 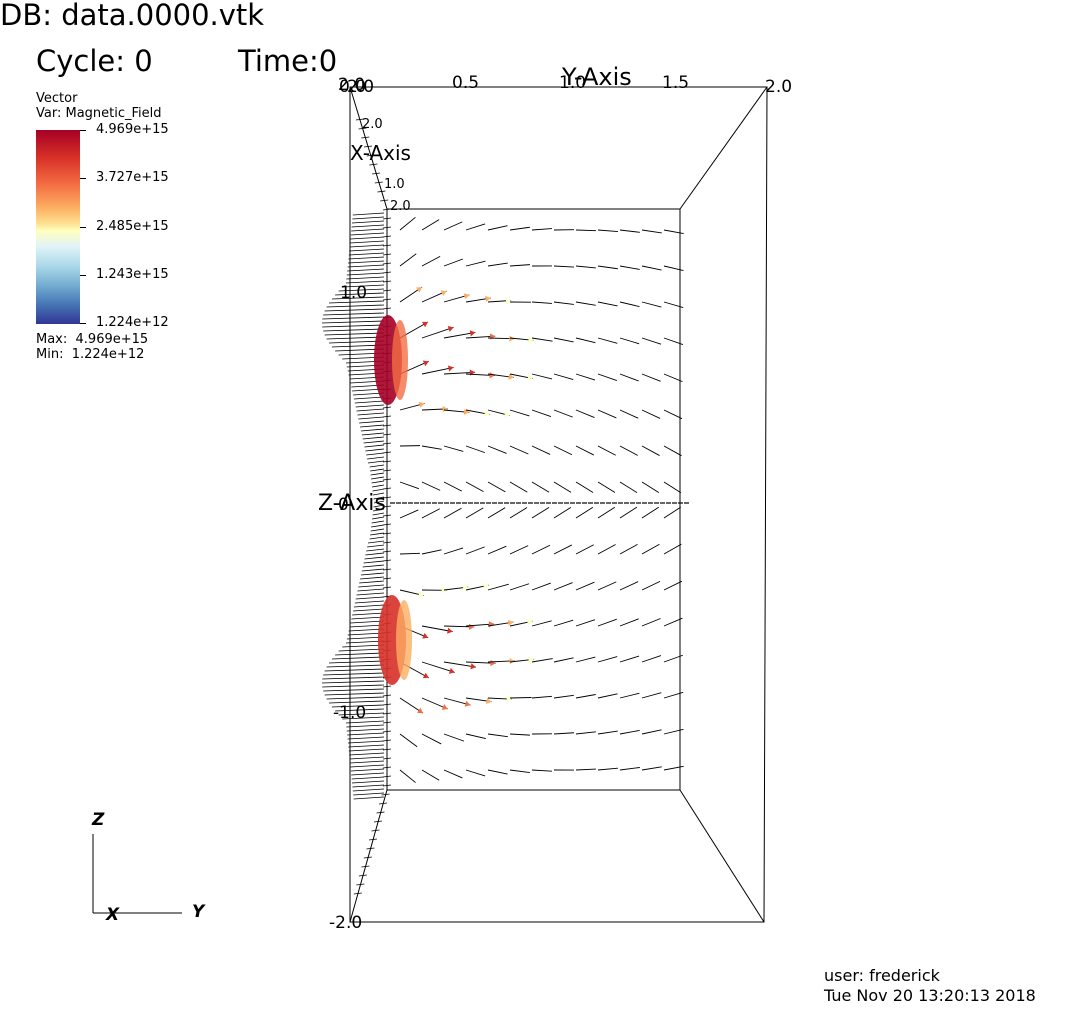 What do you see at coordinates (132, 16) in the screenshot?
I see `database-title: DB: data.0000.vtk` at bounding box center [132, 16].